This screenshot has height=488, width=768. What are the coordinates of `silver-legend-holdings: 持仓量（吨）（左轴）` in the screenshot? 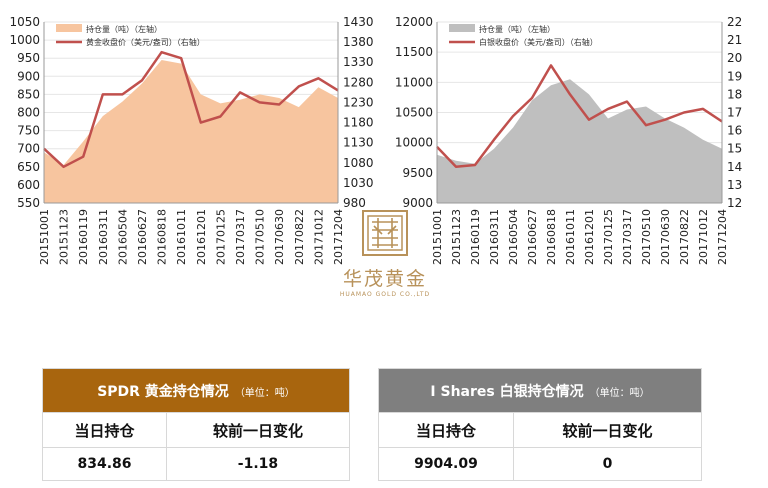 It's located at (517, 29).